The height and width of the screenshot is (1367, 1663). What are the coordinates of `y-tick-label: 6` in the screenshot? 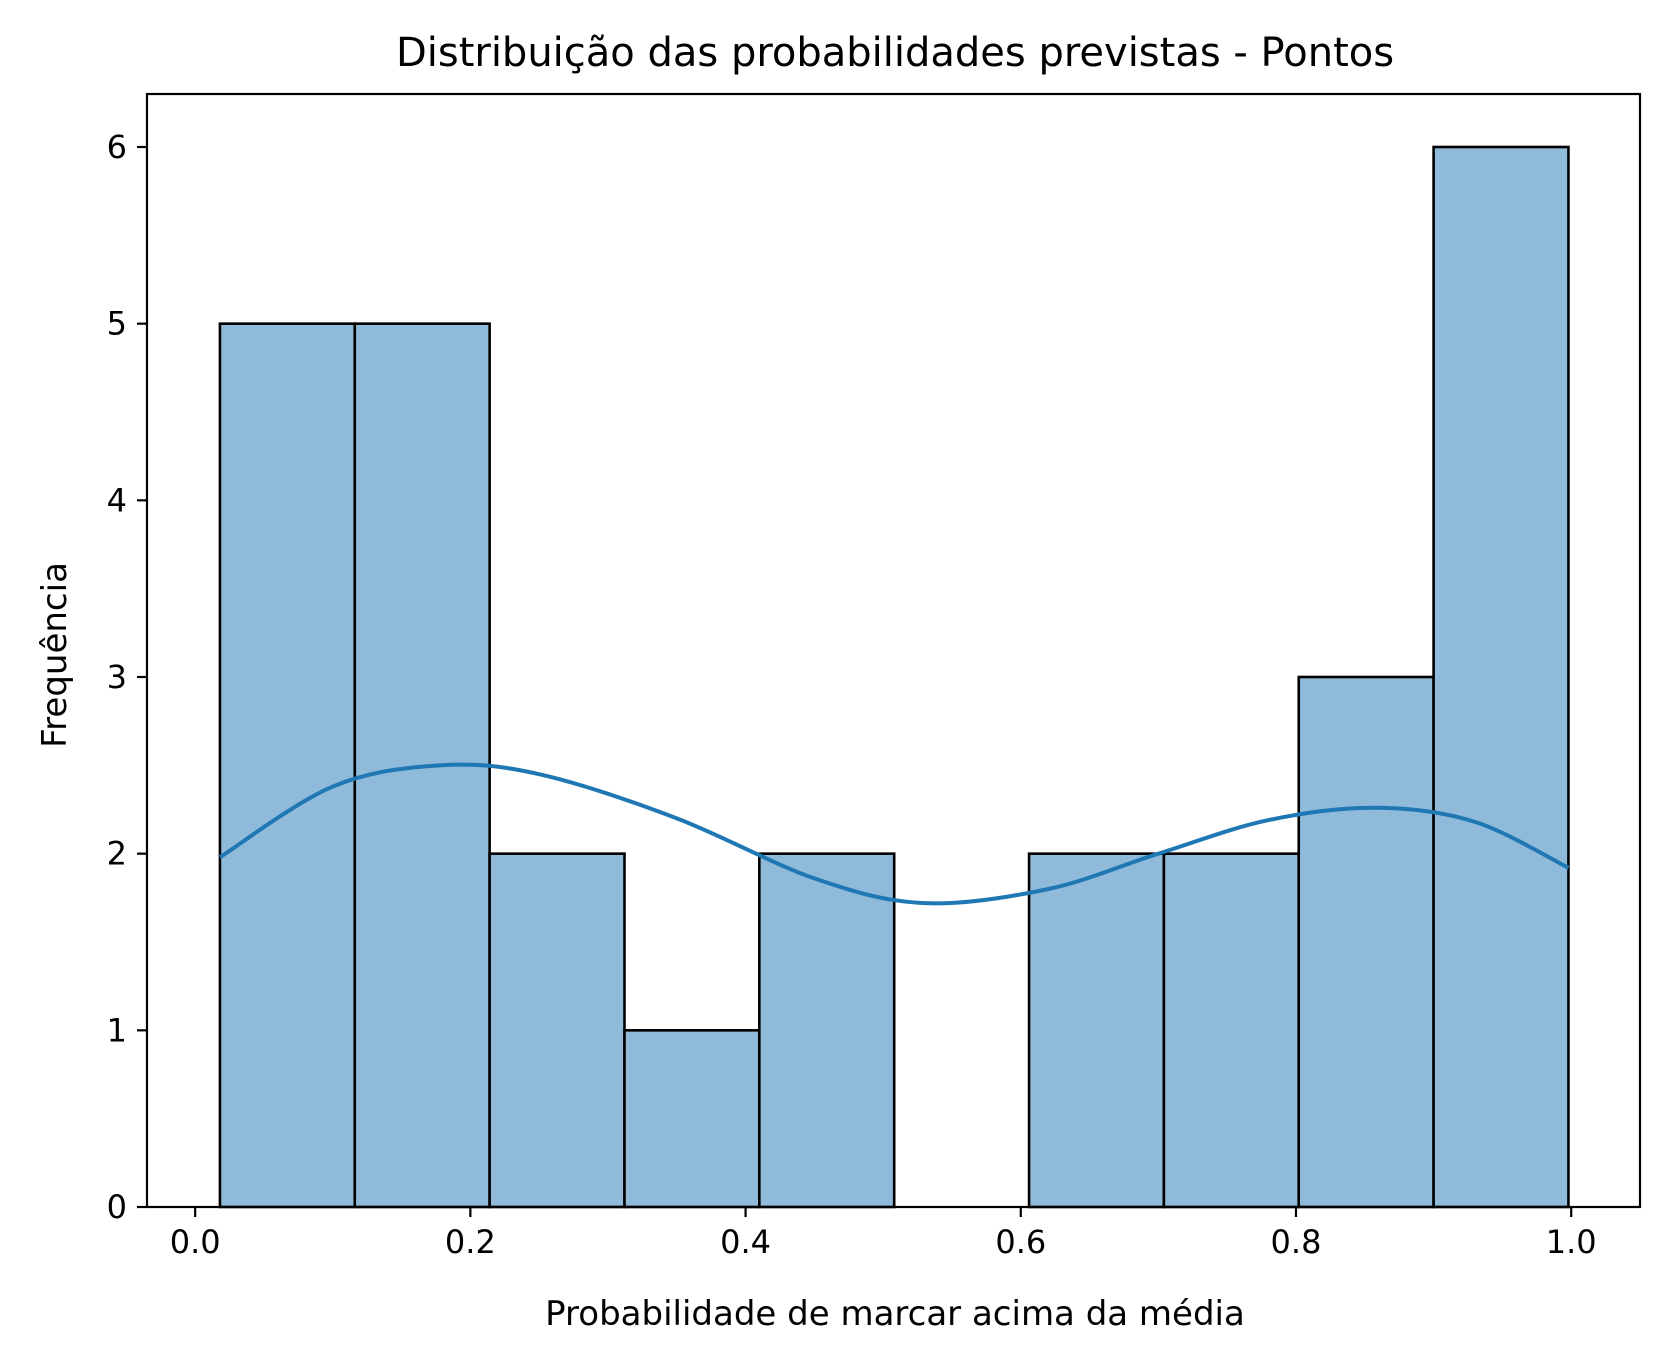 It's located at (117, 147).